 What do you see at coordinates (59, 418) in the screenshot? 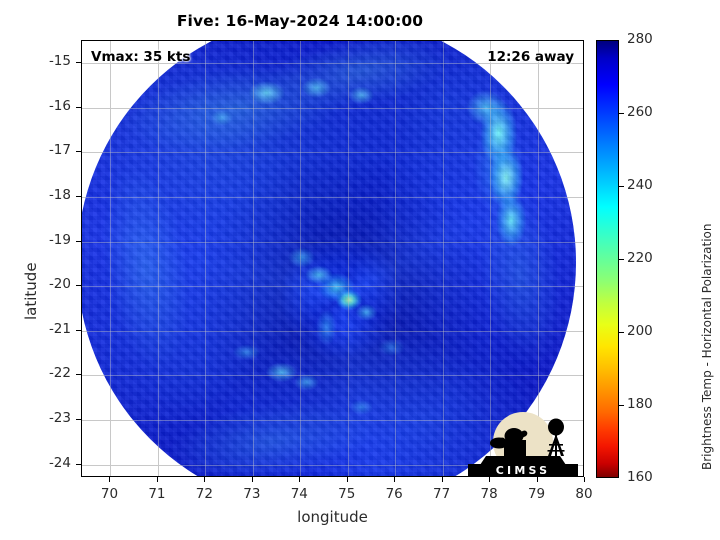
I see `y-tick-label: -23` at bounding box center [59, 418].